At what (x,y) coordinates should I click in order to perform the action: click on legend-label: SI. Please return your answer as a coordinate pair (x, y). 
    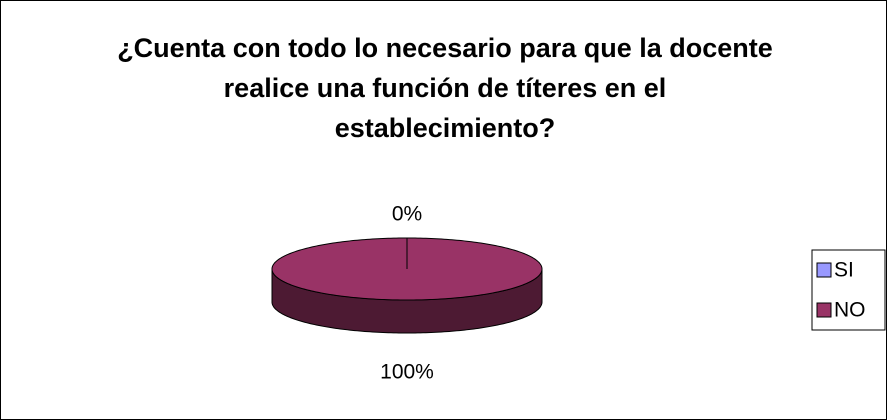
    Looking at the image, I should click on (844, 270).